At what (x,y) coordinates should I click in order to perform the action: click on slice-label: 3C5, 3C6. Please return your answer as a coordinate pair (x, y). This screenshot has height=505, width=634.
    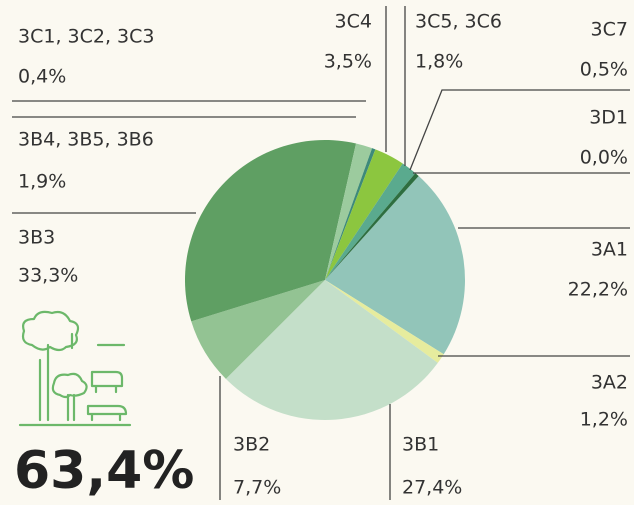
    Looking at the image, I should click on (458, 22).